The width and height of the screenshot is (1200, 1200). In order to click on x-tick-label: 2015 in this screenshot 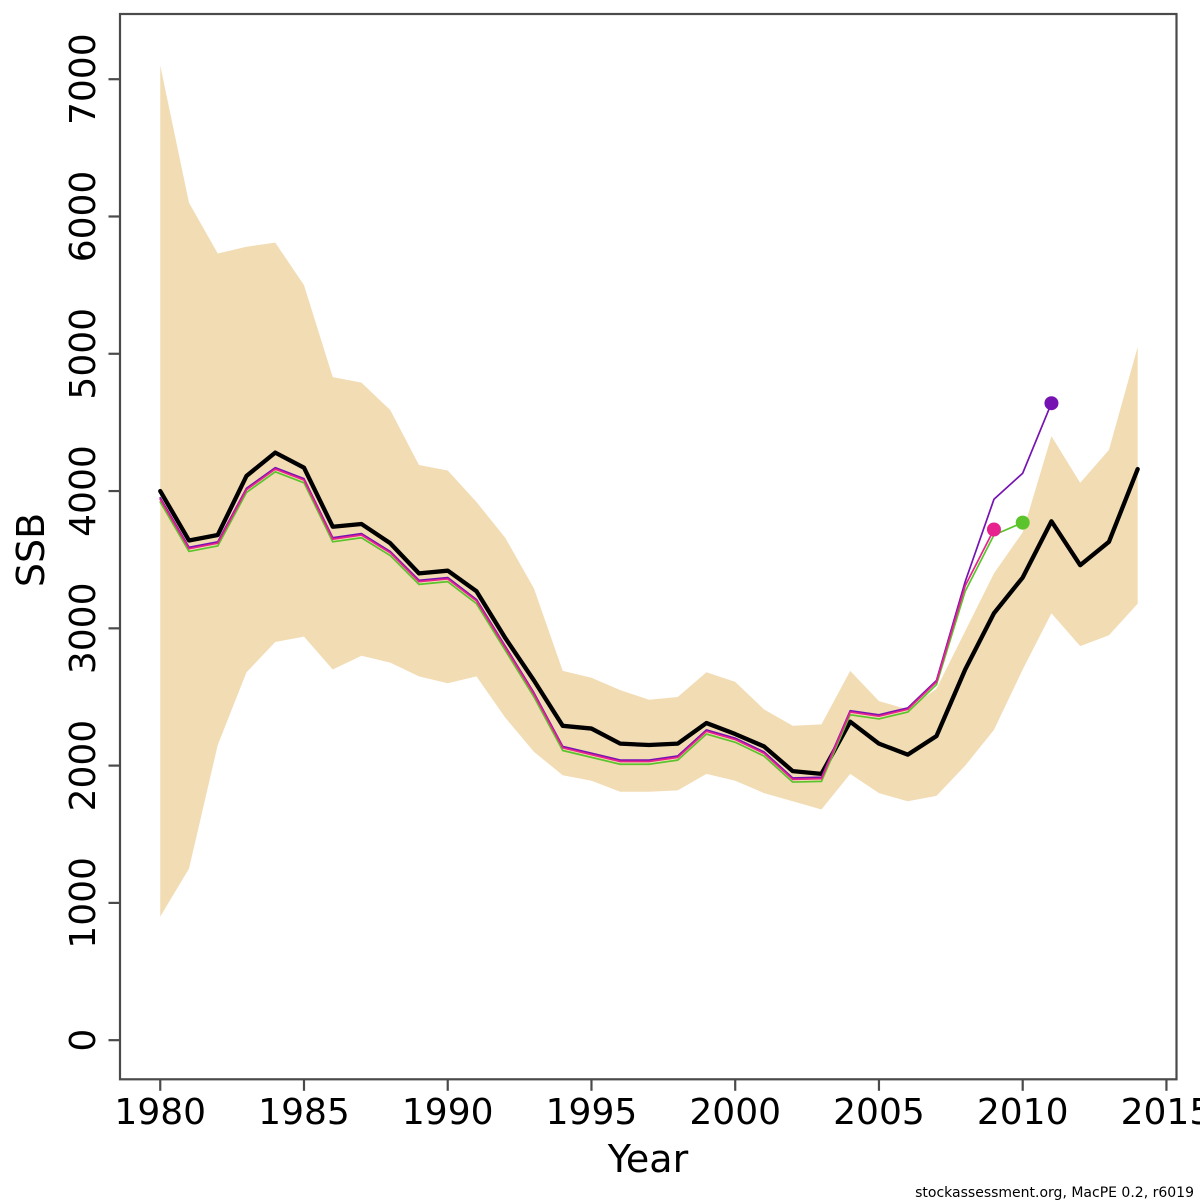, I will do `click(1160, 1112)`.